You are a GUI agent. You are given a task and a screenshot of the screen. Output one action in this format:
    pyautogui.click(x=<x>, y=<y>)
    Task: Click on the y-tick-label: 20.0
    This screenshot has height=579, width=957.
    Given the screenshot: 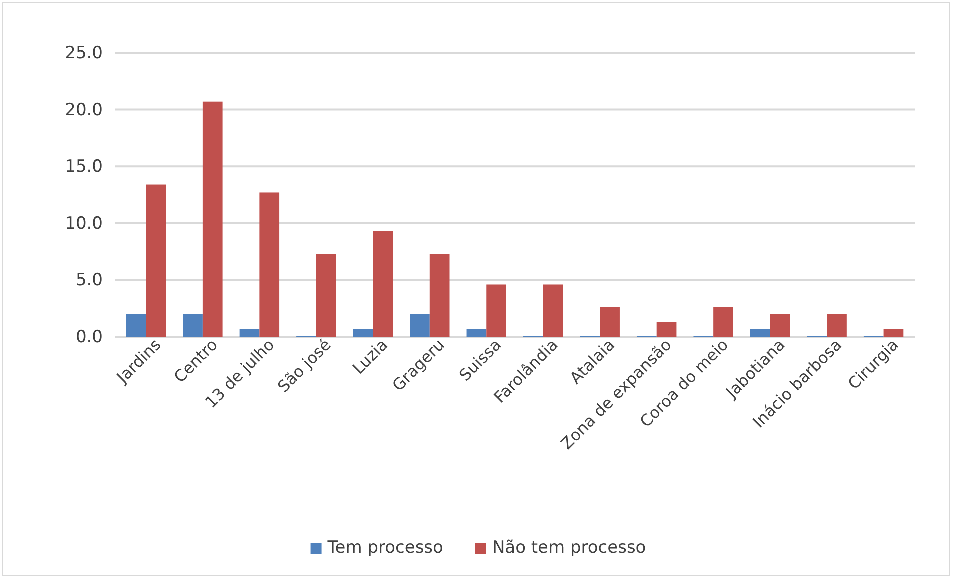 What is the action you would take?
    pyautogui.click(x=84, y=110)
    